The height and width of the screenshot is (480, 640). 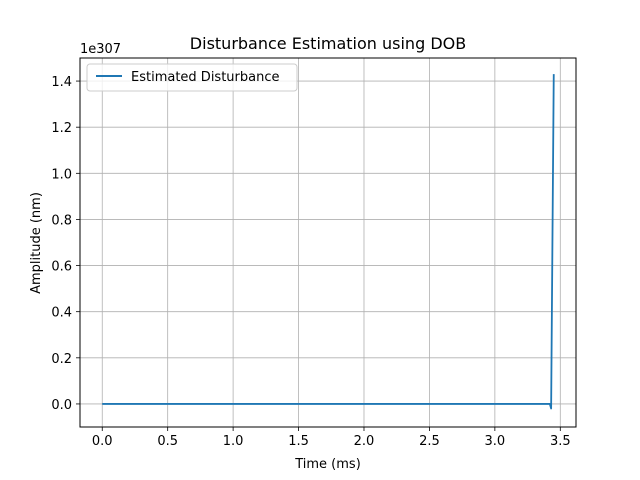 What do you see at coordinates (61, 82) in the screenshot?
I see `y-tick-label: 1.4` at bounding box center [61, 82].